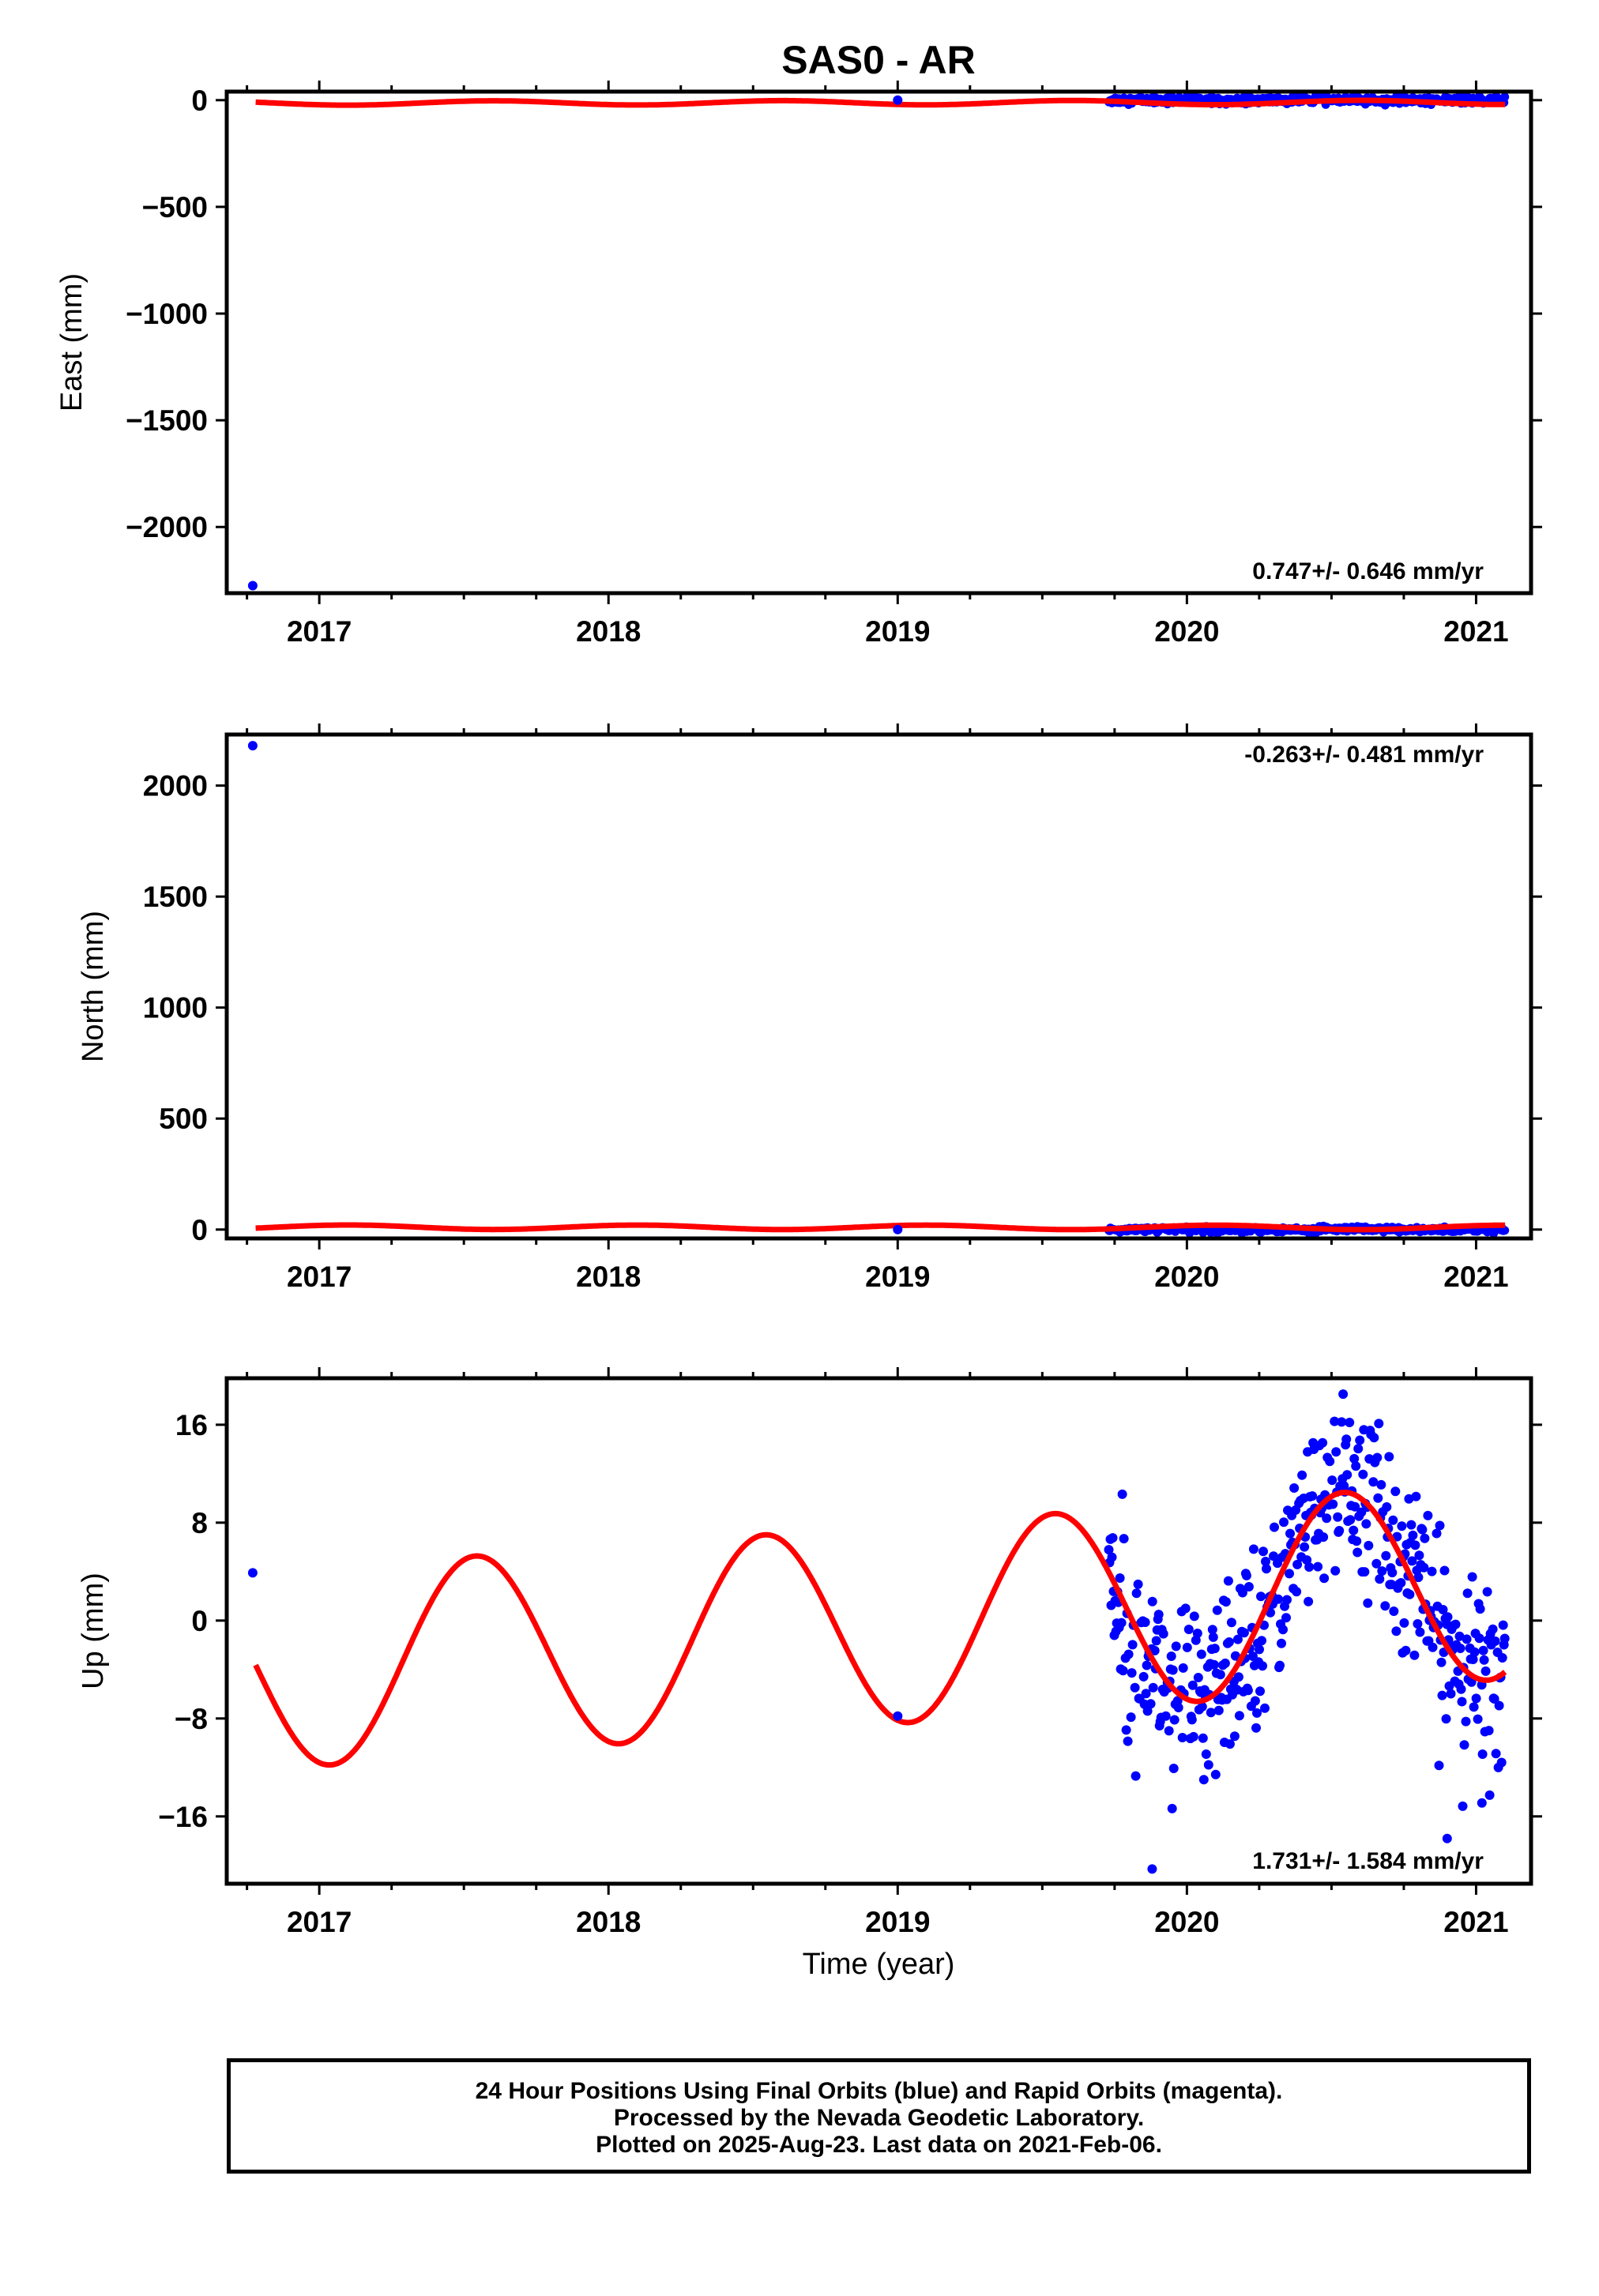  I want to click on east-model-curve, so click(881, 103).